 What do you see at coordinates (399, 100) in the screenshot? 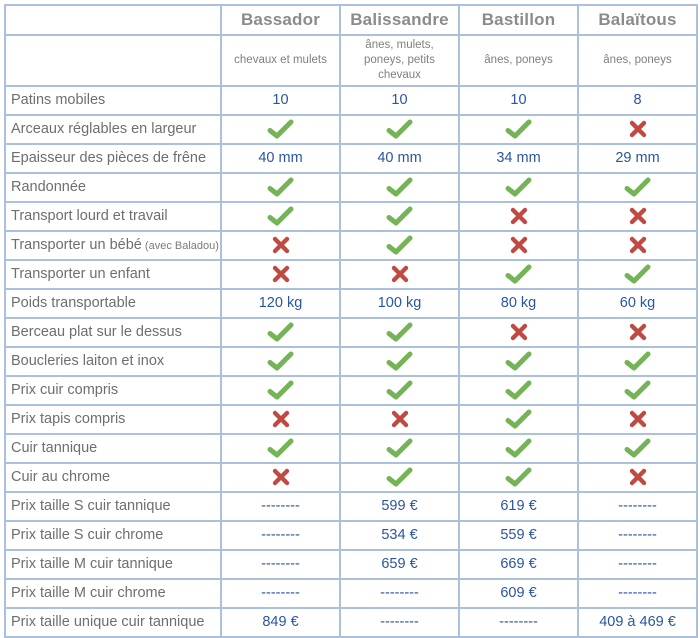
I see `cell-value: 10` at bounding box center [399, 100].